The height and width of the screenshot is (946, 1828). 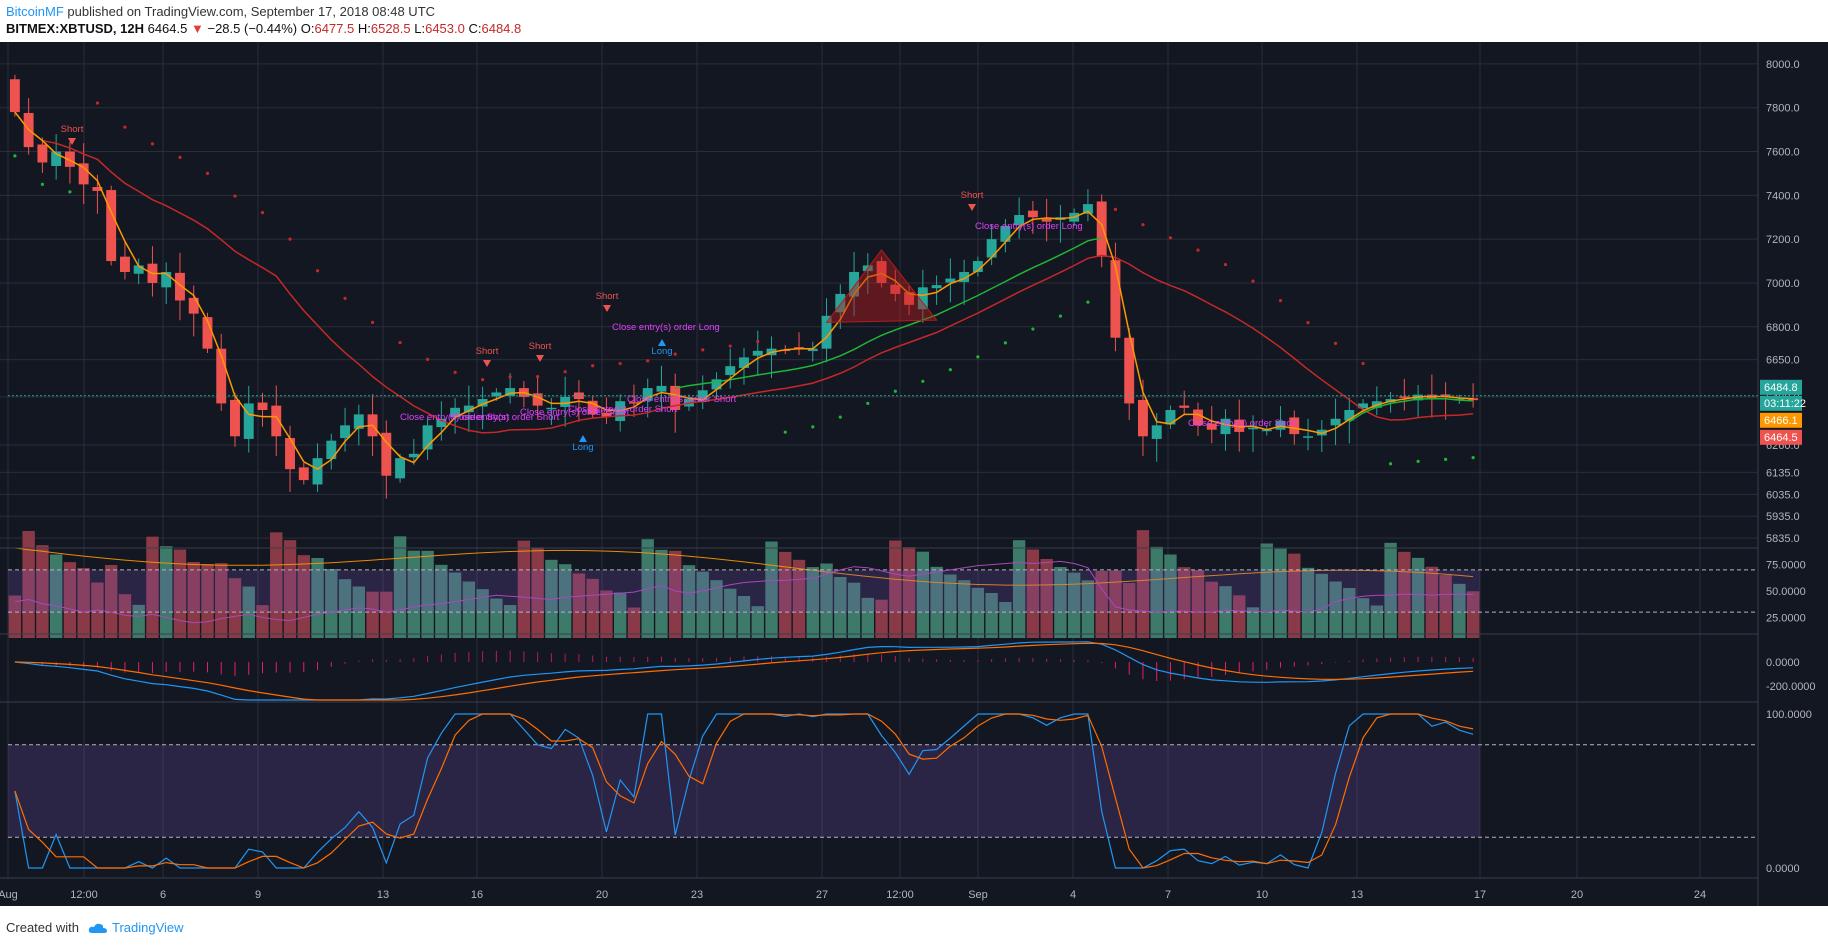 What do you see at coordinates (1168, 895) in the screenshot?
I see `time-tick-label: 7` at bounding box center [1168, 895].